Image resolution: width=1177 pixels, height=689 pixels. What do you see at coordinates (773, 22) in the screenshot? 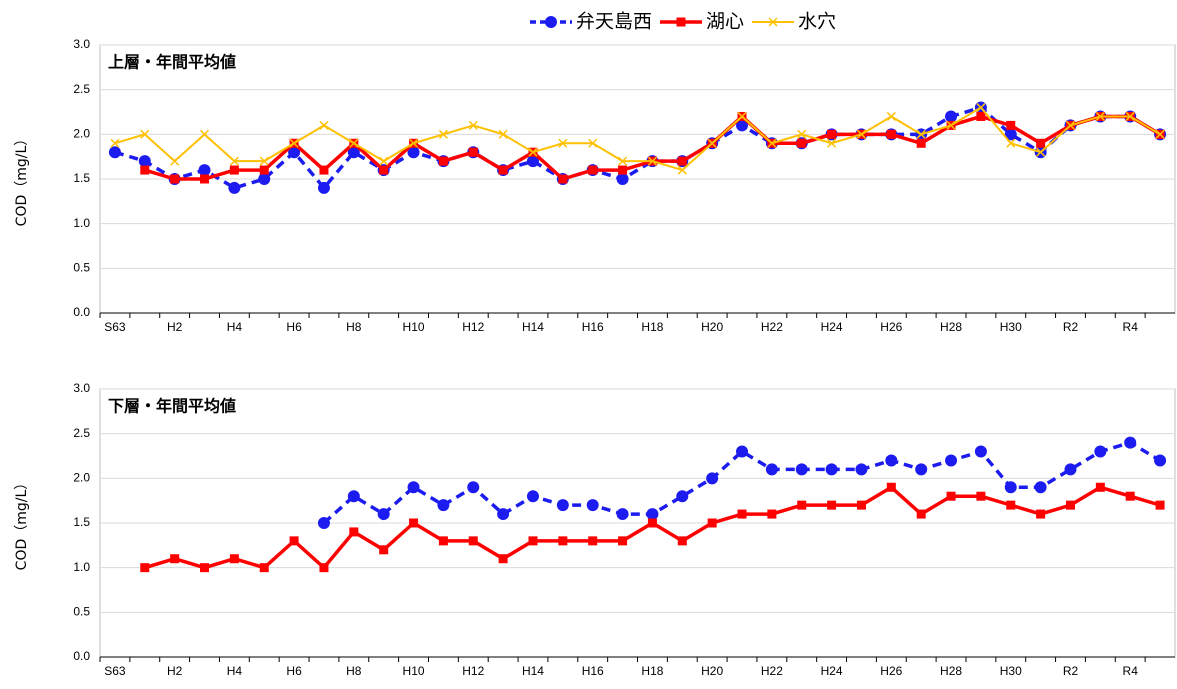
I see `legend-marker` at bounding box center [773, 22].